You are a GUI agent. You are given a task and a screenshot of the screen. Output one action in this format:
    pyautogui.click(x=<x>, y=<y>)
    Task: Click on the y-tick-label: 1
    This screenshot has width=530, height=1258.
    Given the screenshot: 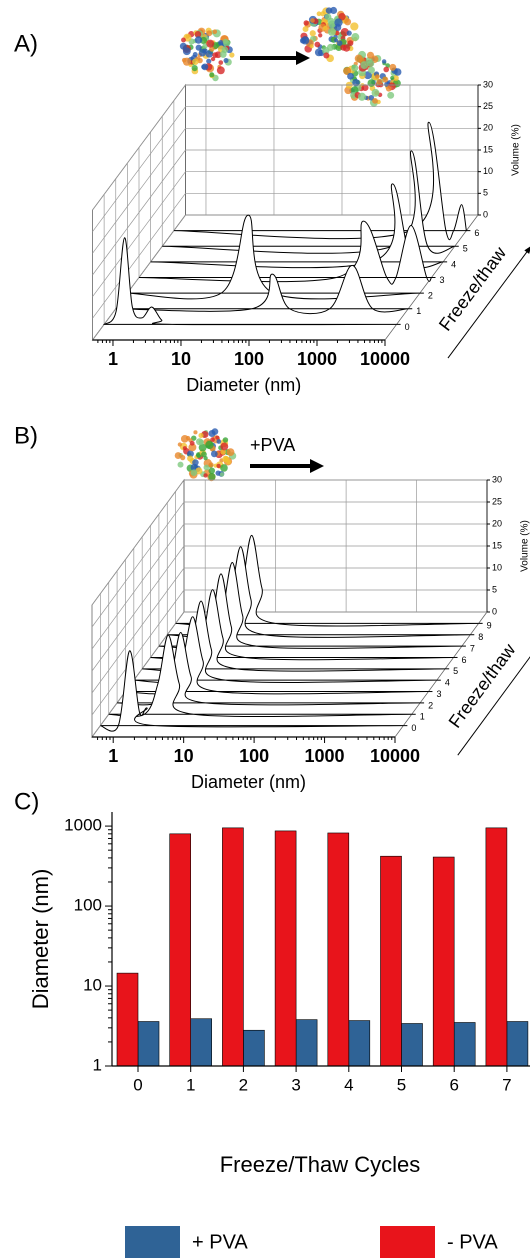 What is the action you would take?
    pyautogui.click(x=97, y=1064)
    